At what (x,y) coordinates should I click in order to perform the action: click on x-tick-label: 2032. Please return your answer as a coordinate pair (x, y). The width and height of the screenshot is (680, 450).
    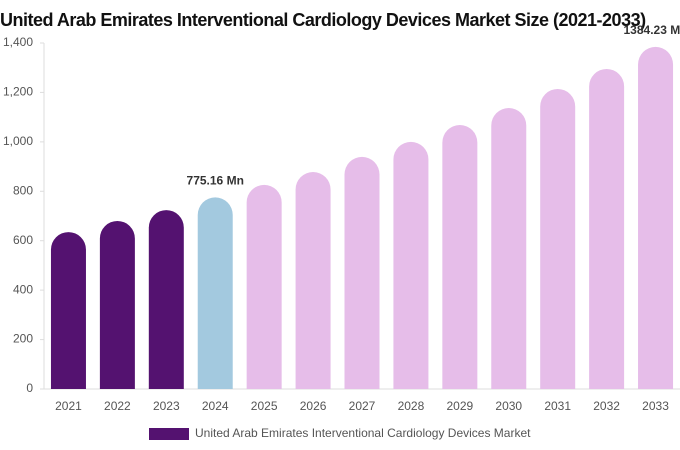
    Looking at the image, I should click on (606, 406).